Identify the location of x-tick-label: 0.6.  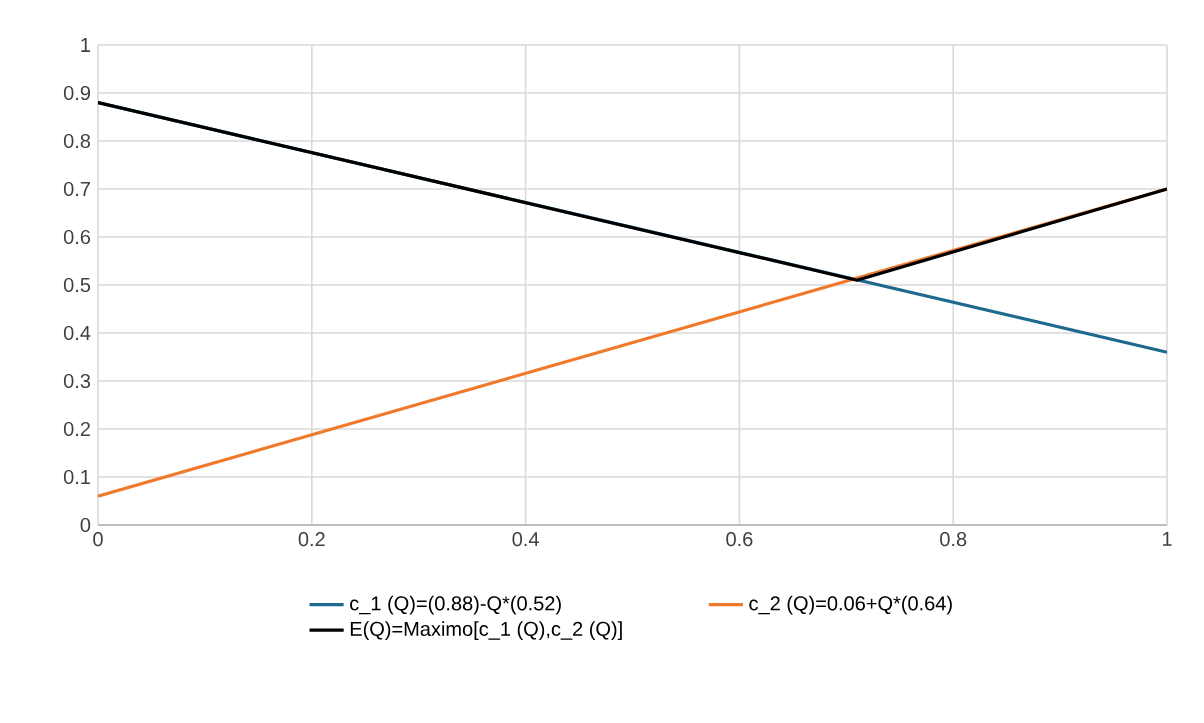
(739, 539).